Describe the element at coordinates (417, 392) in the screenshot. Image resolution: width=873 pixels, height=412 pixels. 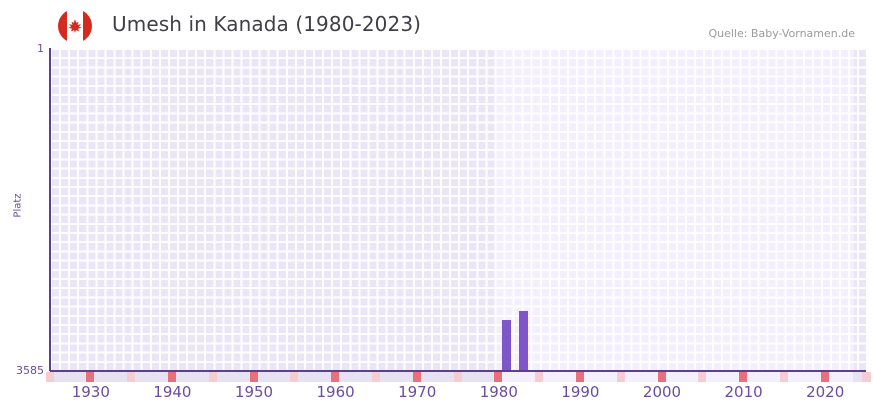
I see `x-tick-label: 1970` at that location.